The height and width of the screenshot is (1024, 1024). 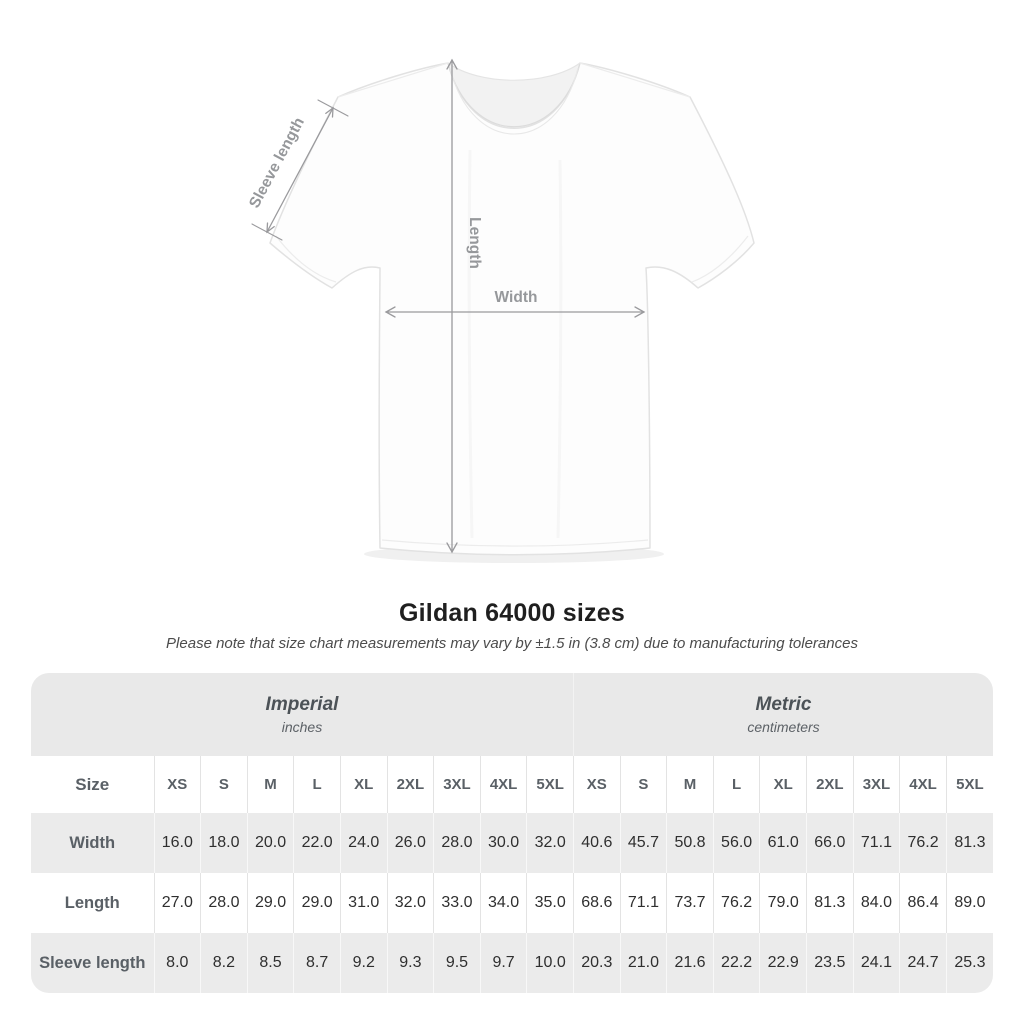 What do you see at coordinates (224, 843) in the screenshot?
I see `measurement-value: 18.0` at bounding box center [224, 843].